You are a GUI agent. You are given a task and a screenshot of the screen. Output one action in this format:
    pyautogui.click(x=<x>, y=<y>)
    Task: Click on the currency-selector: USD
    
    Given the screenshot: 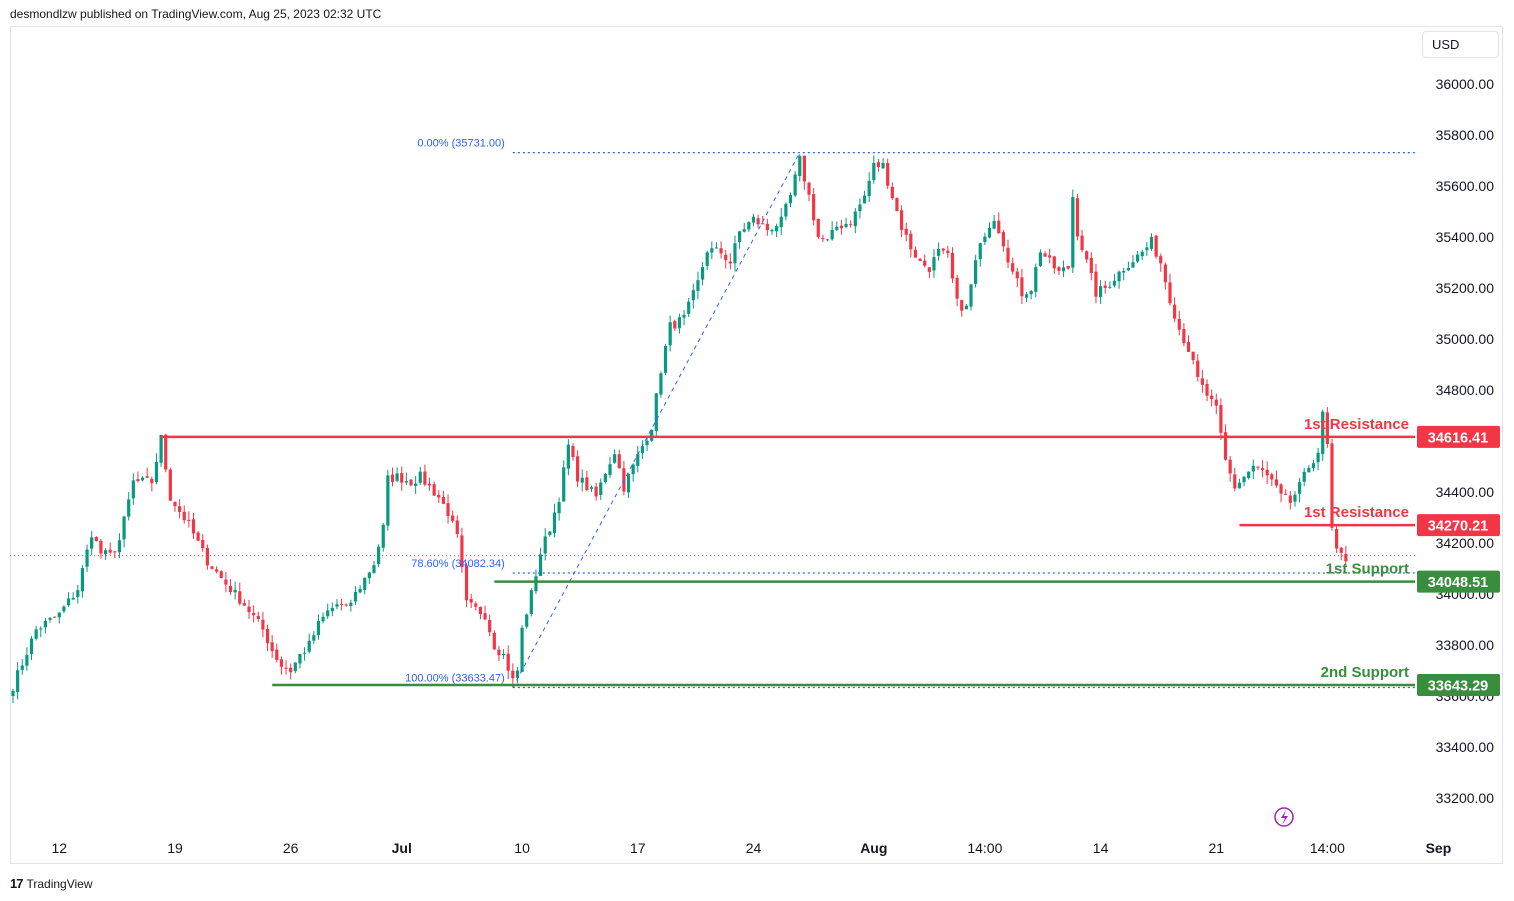 What is the action you would take?
    pyautogui.click(x=1460, y=44)
    